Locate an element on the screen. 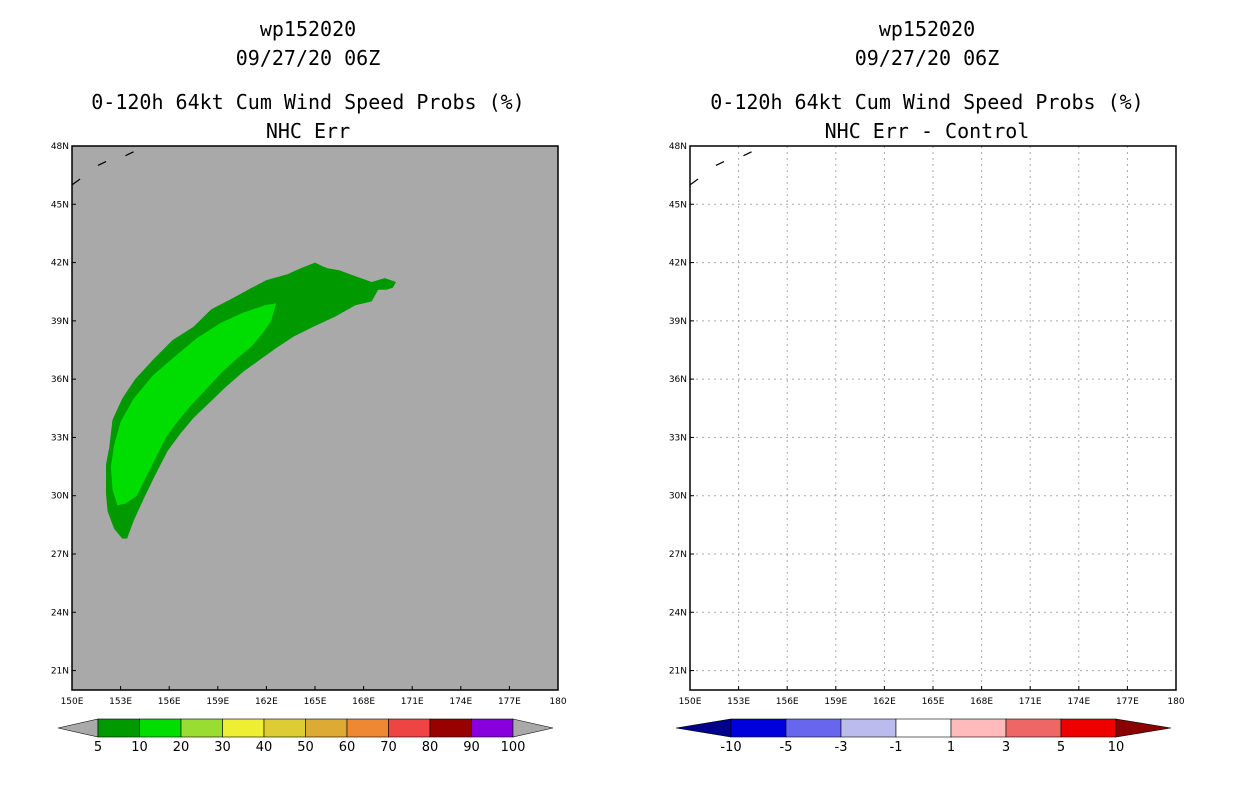 The width and height of the screenshot is (1236, 800). right-colorbar-label: -1 is located at coordinates (896, 747).